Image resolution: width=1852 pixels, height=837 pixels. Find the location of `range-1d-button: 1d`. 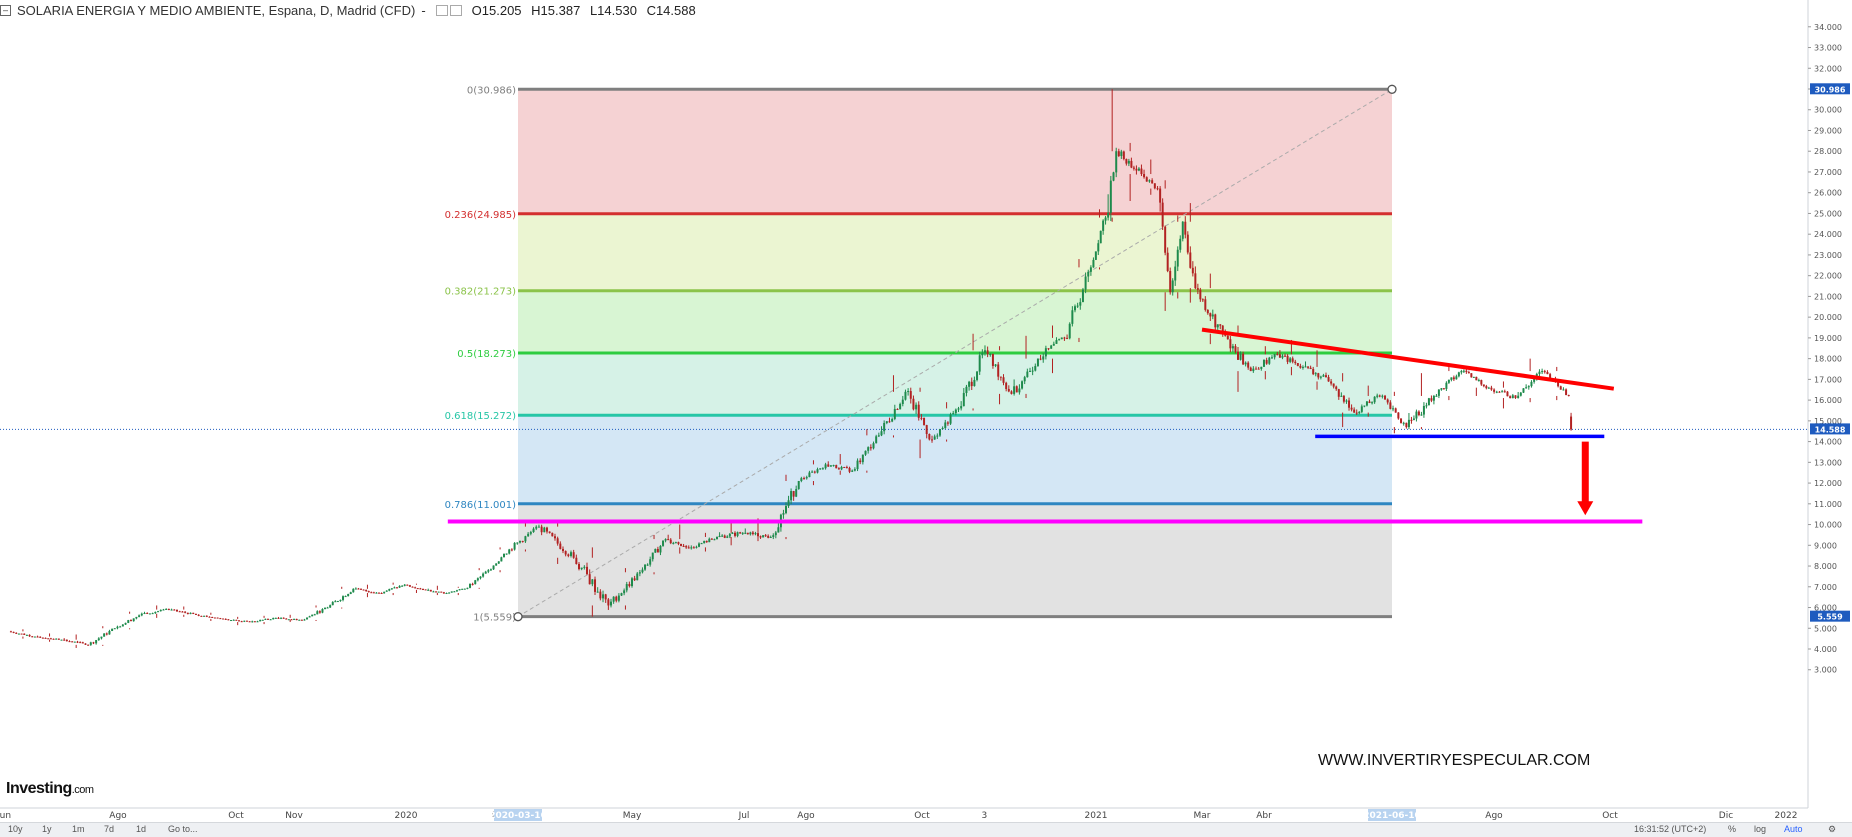

range-1d-button: 1d is located at coordinates (141, 829).